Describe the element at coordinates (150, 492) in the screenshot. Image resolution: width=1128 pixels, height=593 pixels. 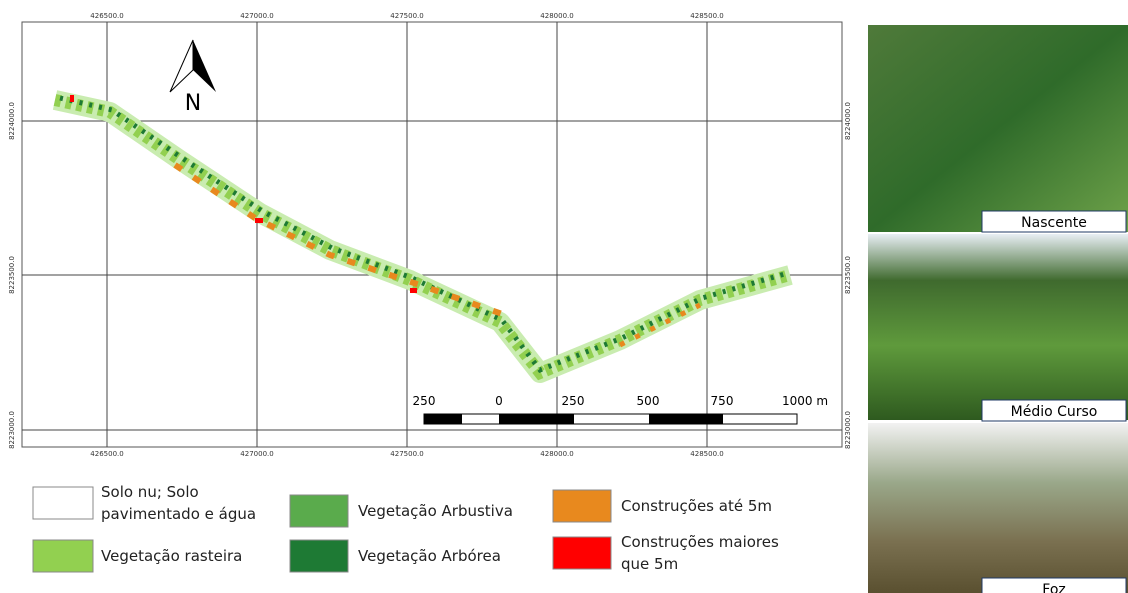
I see `legend-label: Solo nu; Solo` at that location.